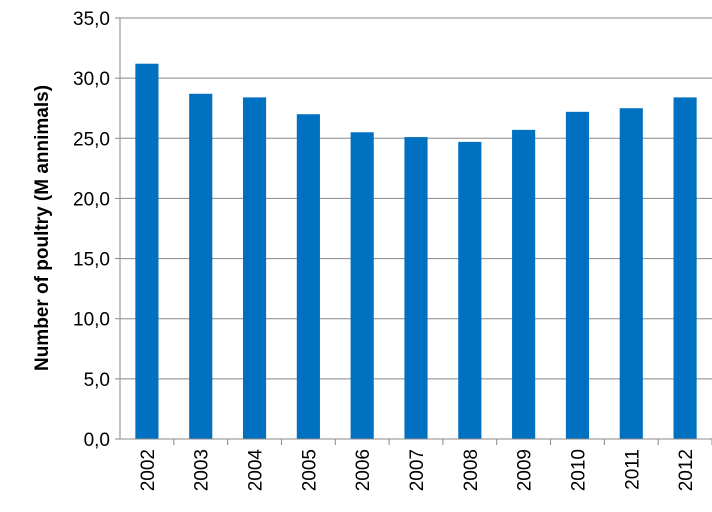  Describe the element at coordinates (471, 470) in the screenshot. I see `x-tick-label: 2008` at that location.